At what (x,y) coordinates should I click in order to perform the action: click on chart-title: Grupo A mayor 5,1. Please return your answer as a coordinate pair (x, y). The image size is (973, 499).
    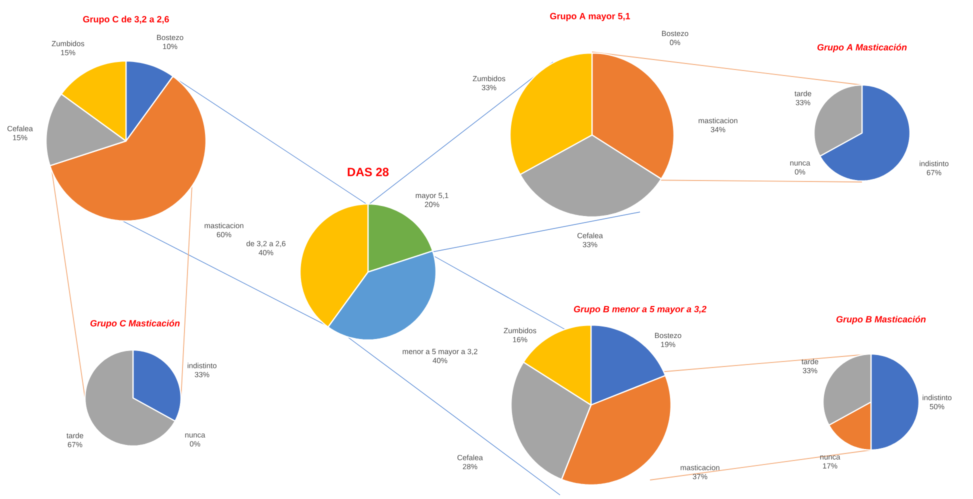
    Looking at the image, I should click on (590, 17).